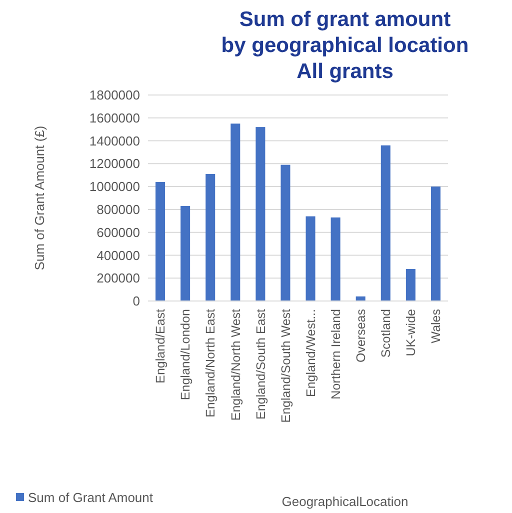 Image resolution: width=512 pixels, height=513 pixels. I want to click on y-tick-label: 800000, so click(118, 209).